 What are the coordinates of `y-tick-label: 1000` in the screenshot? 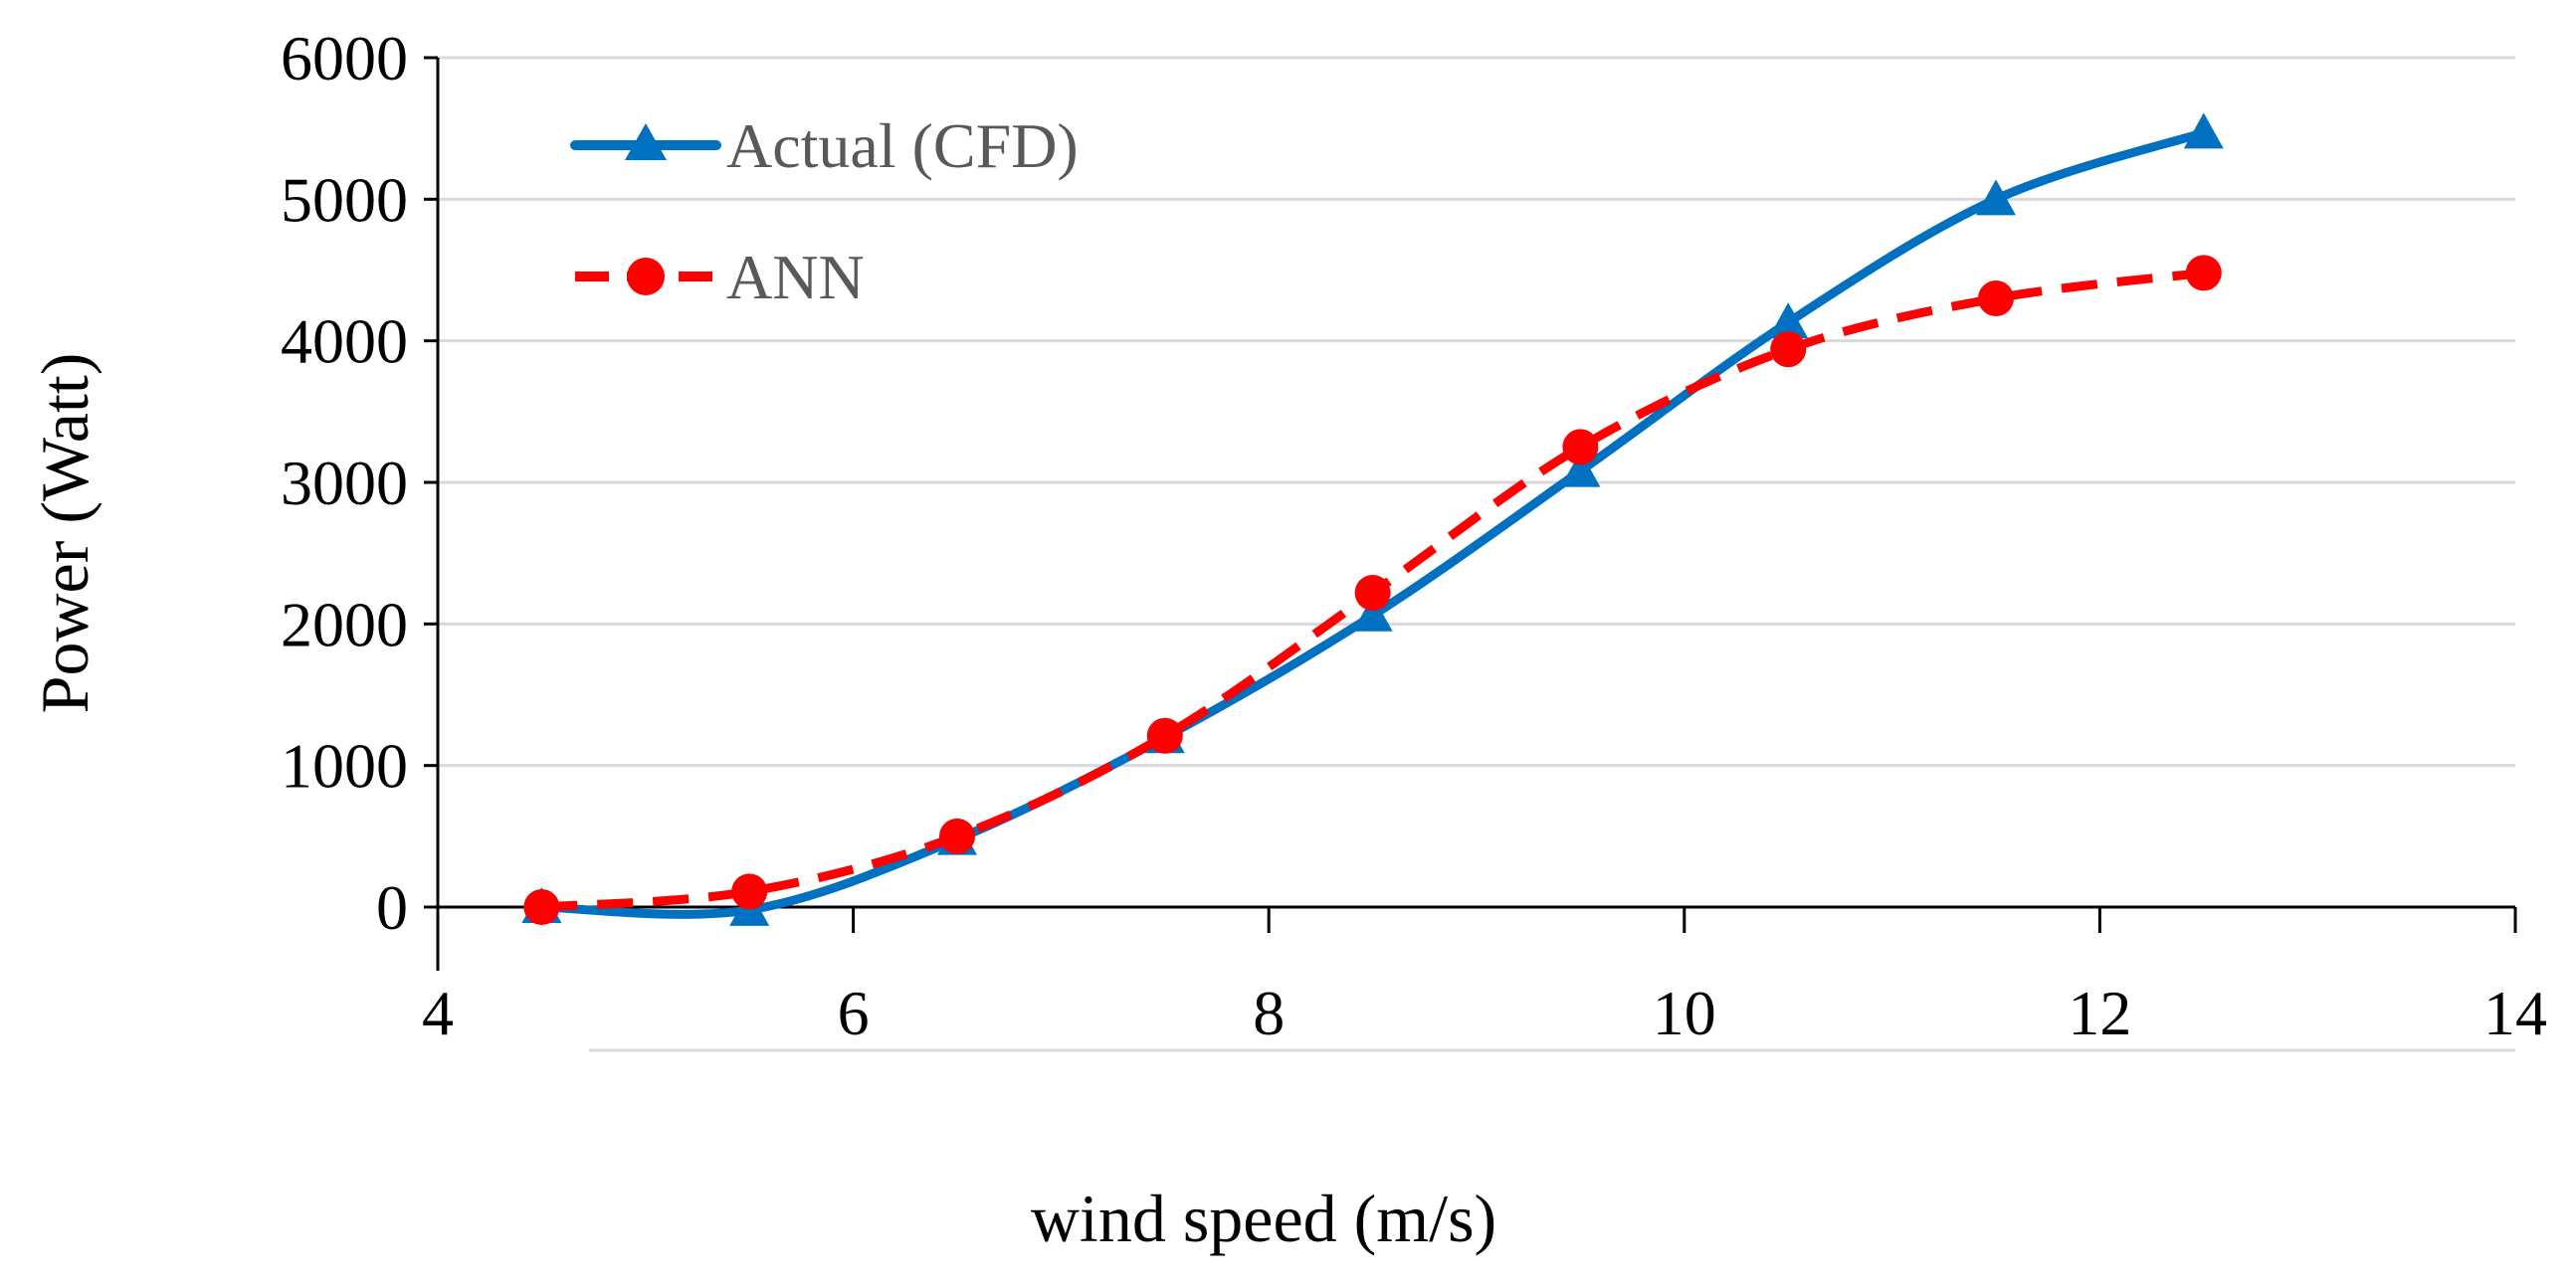 It's located at (344, 766).